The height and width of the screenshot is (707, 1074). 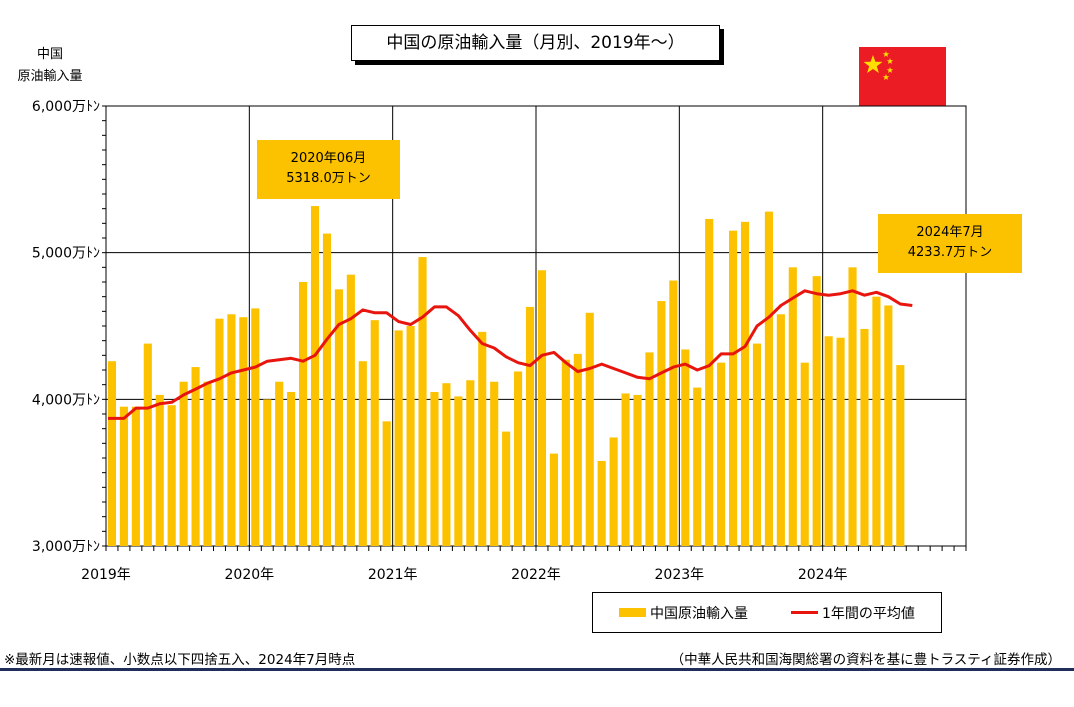 What do you see at coordinates (328, 158) in the screenshot?
I see `callout-2020-peak-month: 2020年06月` at bounding box center [328, 158].